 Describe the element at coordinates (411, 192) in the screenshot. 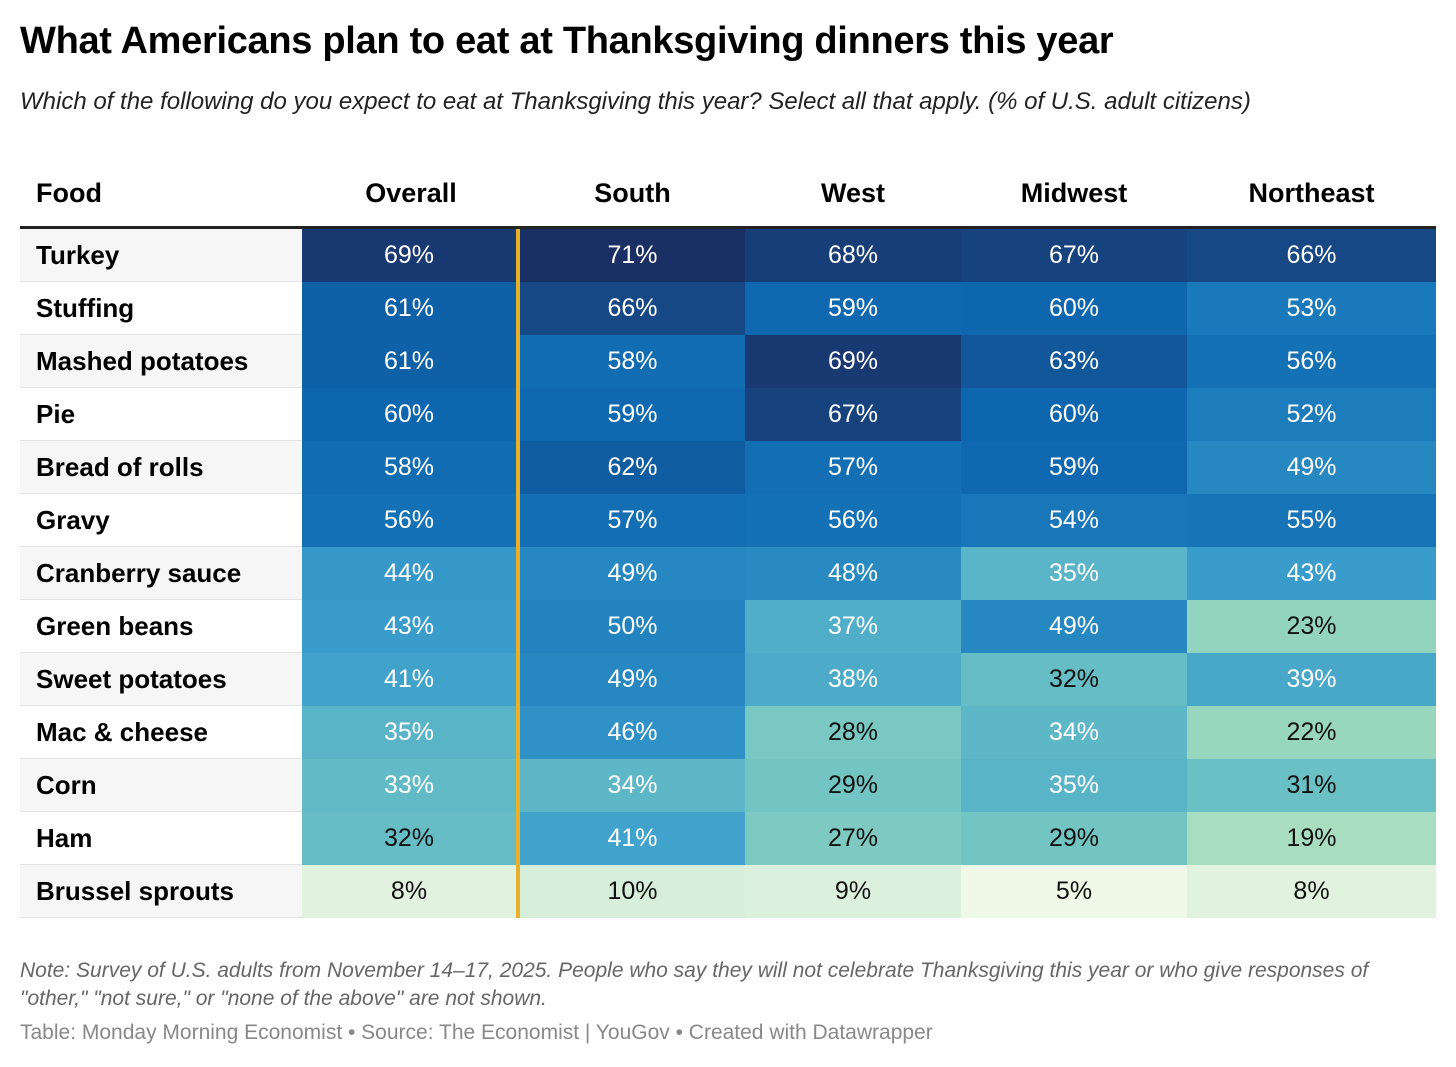

I see `column-header-overall: Overall` at that location.